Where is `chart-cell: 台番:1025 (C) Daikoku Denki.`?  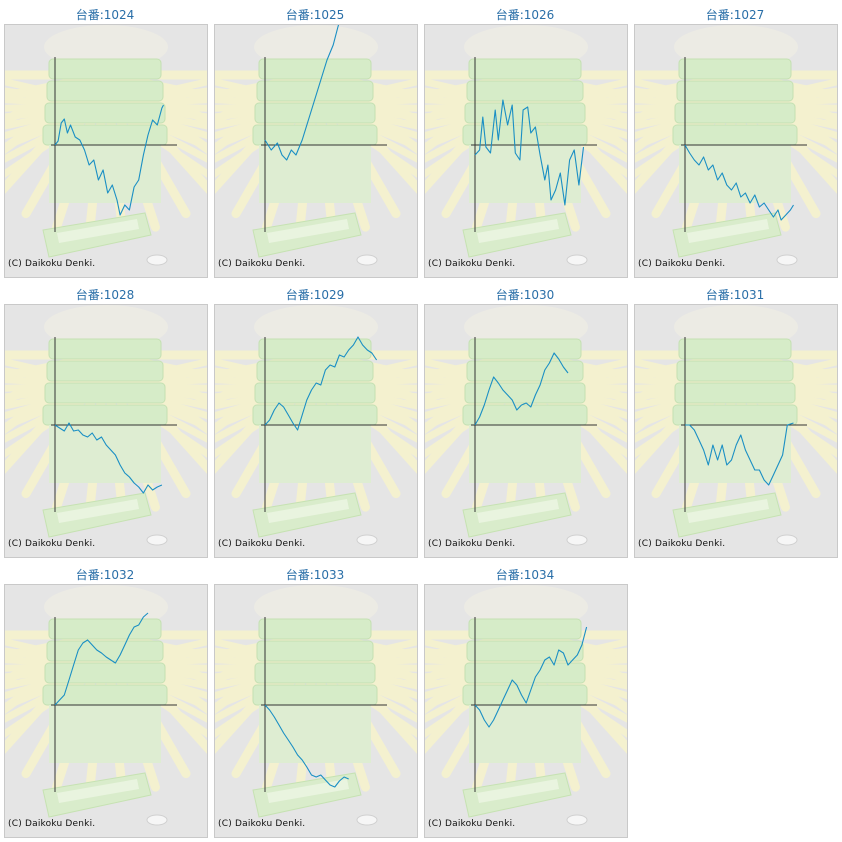
chart-cell: 台番:1025 (C) Daikoku Denki. is located at coordinates (315, 140).